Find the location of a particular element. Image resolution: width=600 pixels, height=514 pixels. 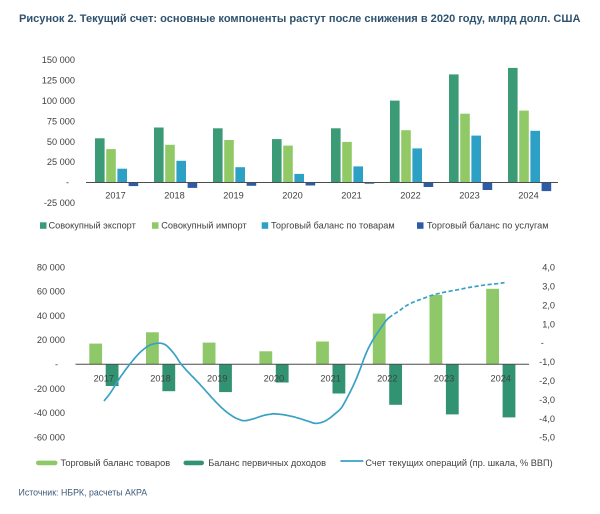

svg-text: 75 000 is located at coordinates (61, 121).